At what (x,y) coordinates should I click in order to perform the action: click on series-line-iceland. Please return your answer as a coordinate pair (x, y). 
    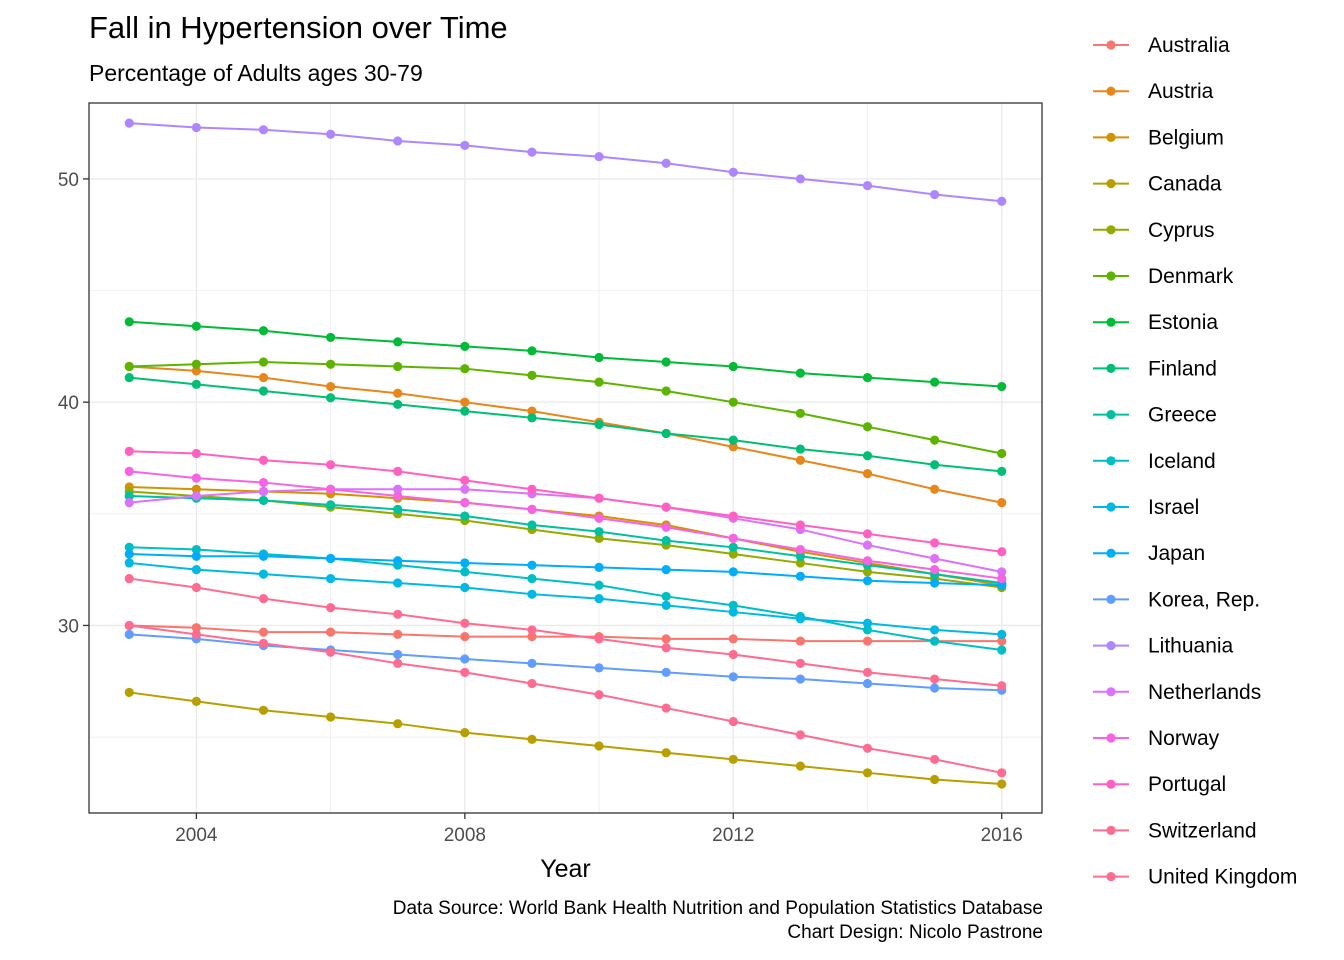
    Looking at the image, I should click on (565, 599).